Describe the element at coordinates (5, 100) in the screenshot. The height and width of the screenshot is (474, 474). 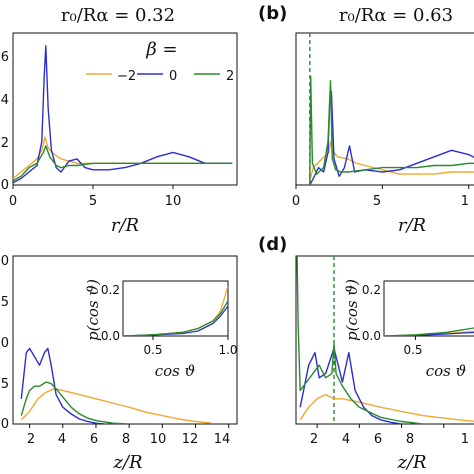
I see `panel-a-ytick-4: 4` at that location.